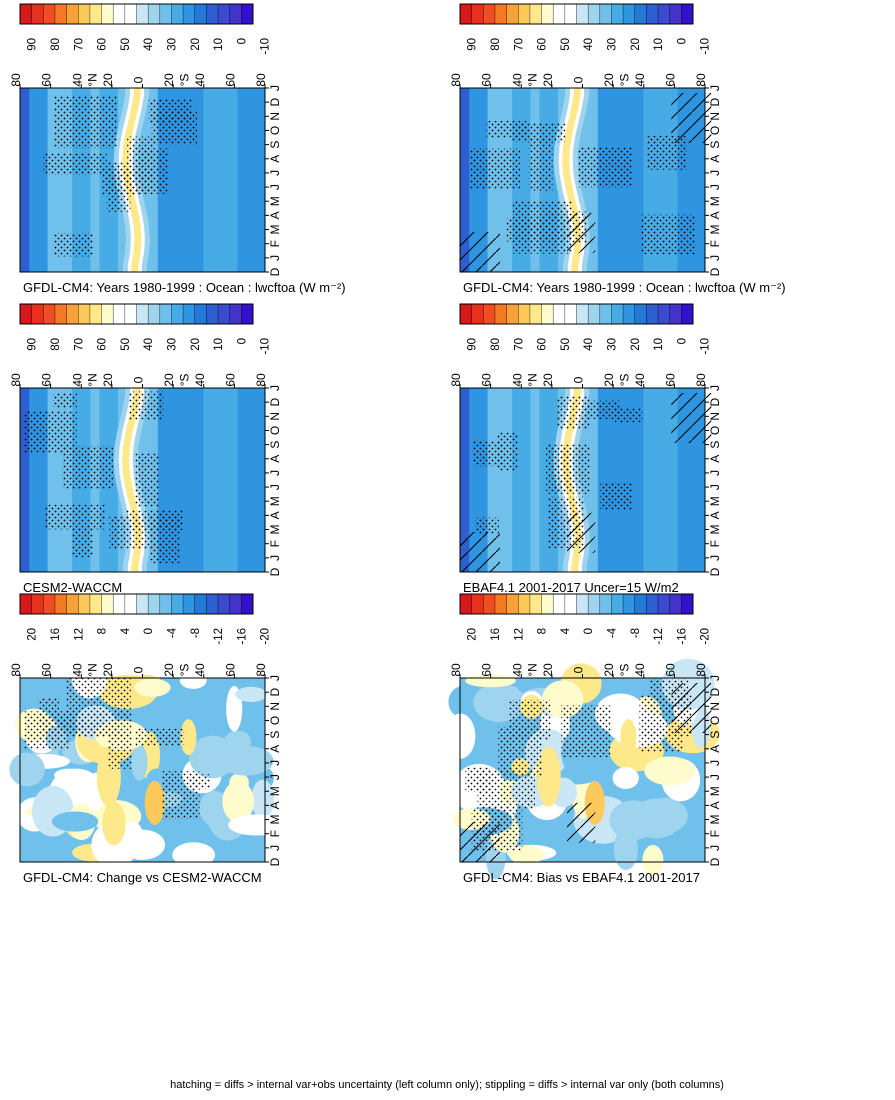 The width and height of the screenshot is (895, 1100). Describe the element at coordinates (480, 252) in the screenshot. I see `hatch-region` at that location.